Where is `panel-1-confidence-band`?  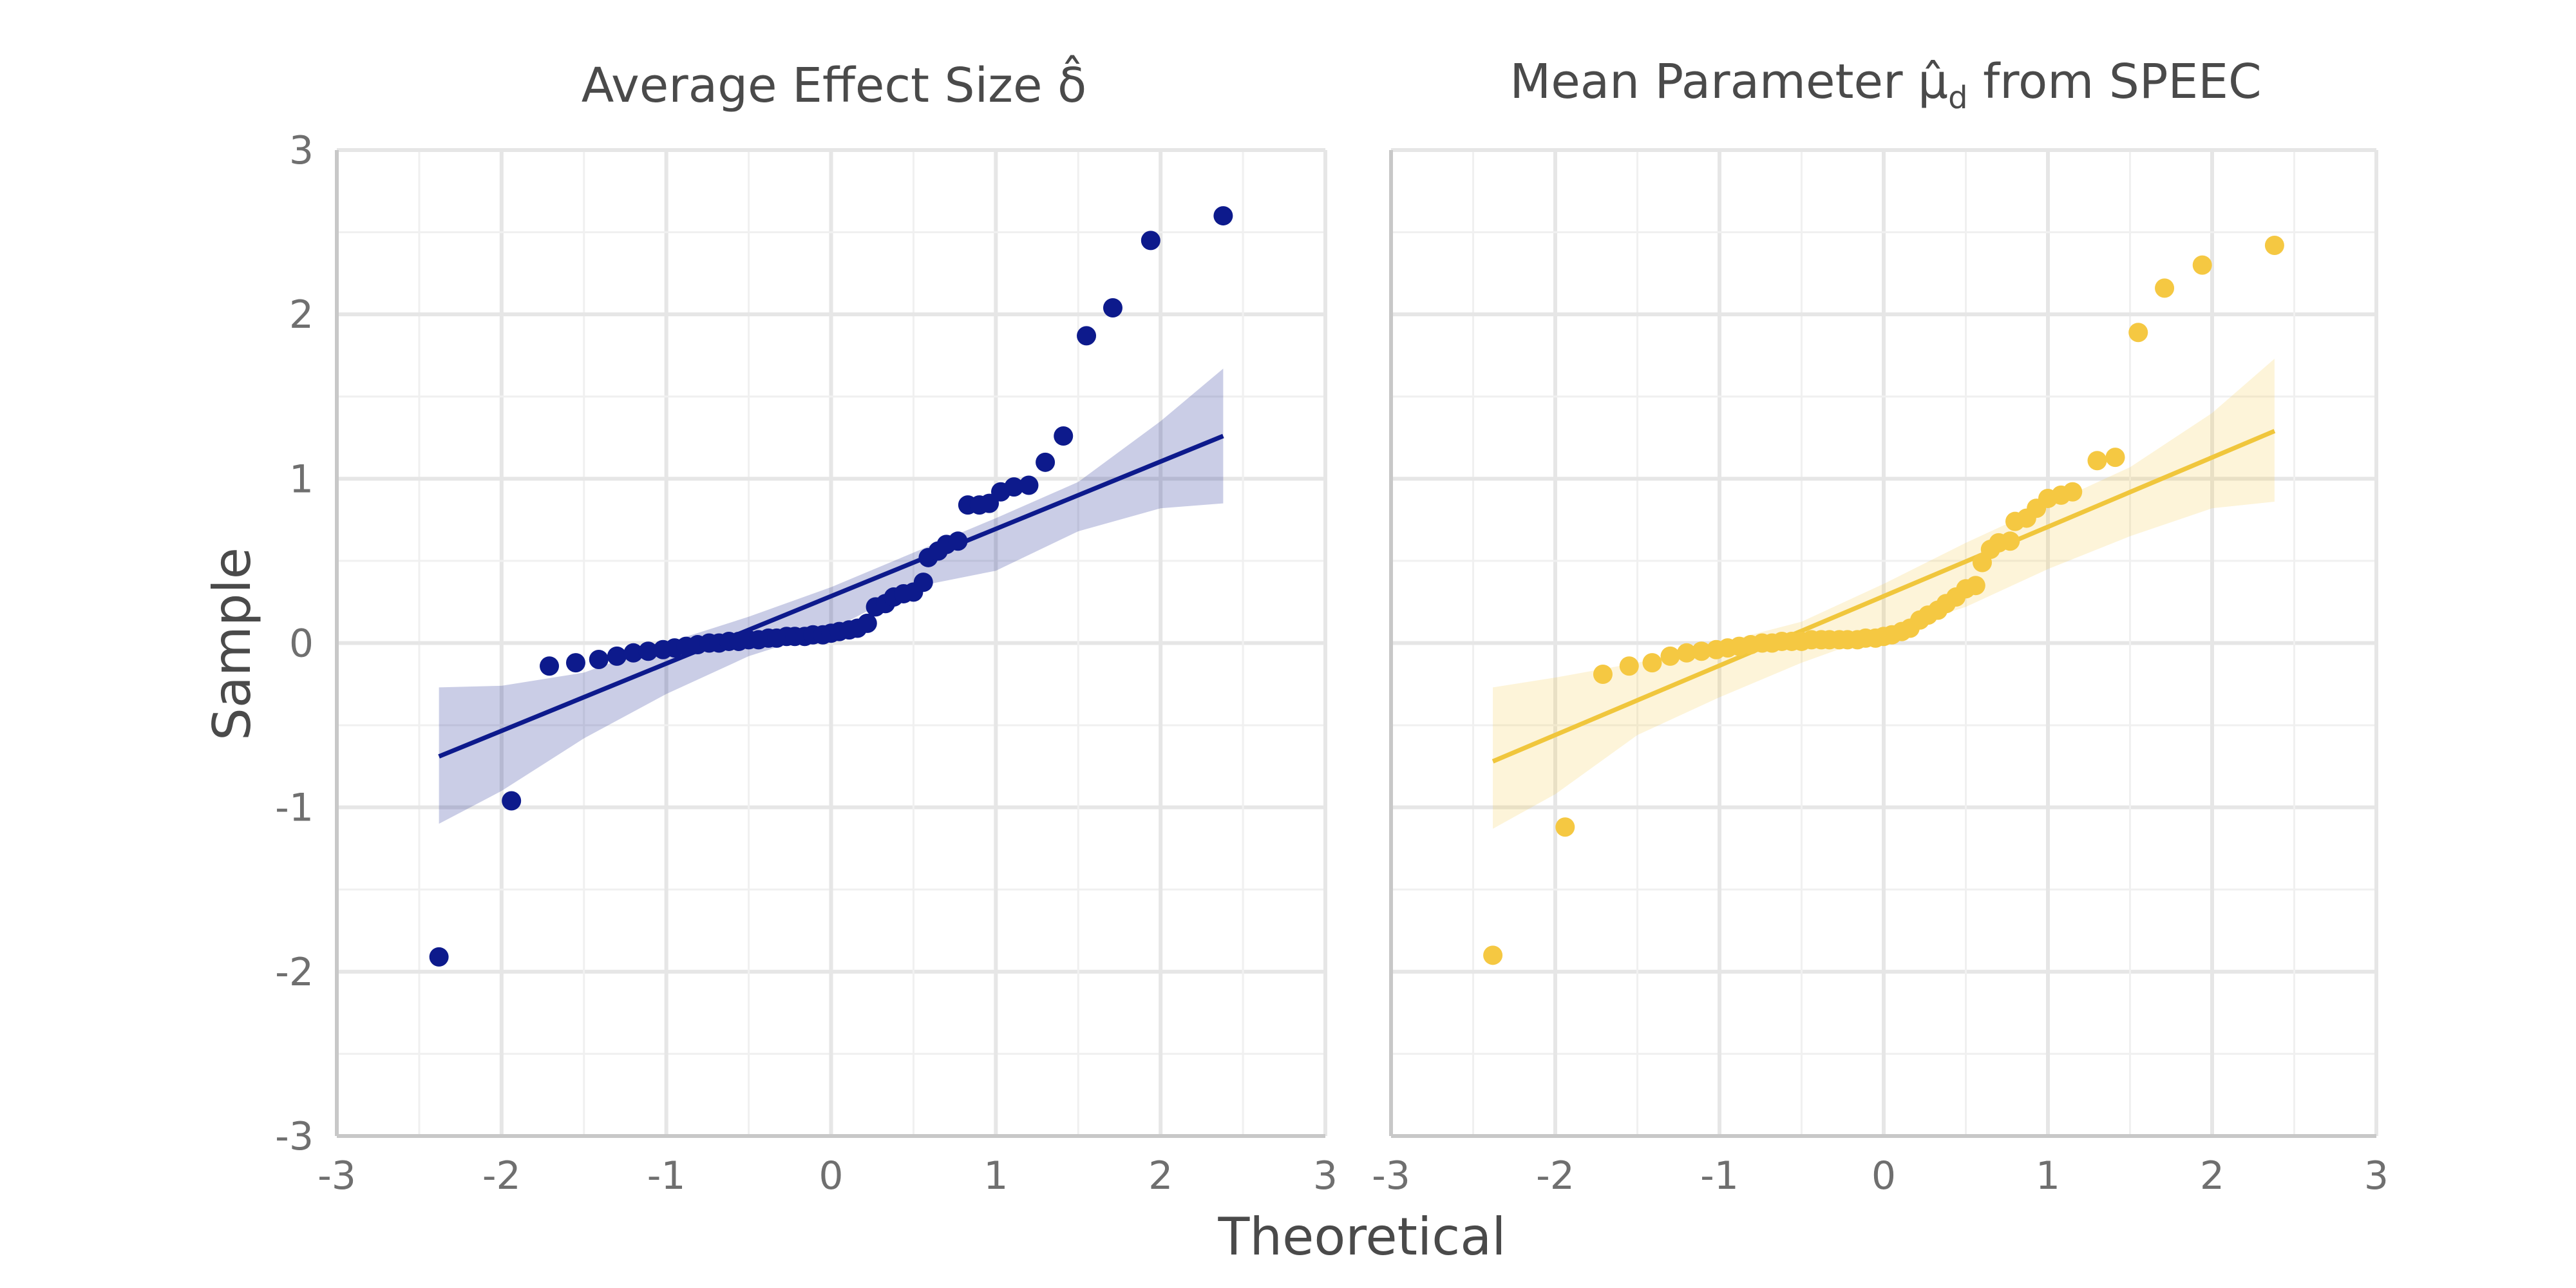
panel-1-confidence-band is located at coordinates (1884, 594).